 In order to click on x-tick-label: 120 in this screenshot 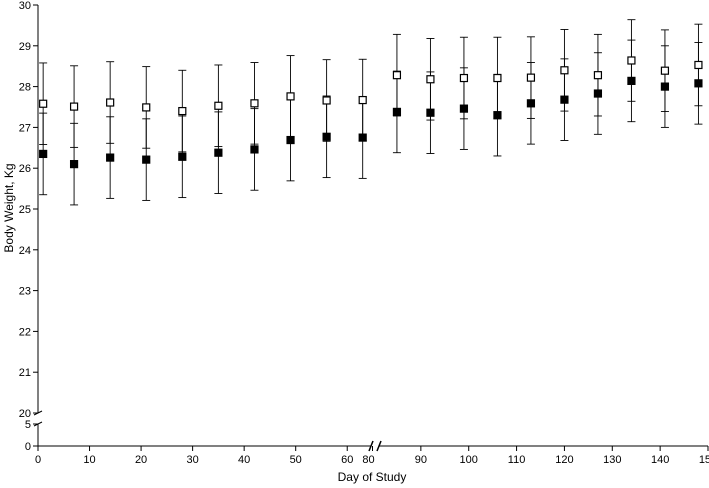, I will do `click(564, 460)`.